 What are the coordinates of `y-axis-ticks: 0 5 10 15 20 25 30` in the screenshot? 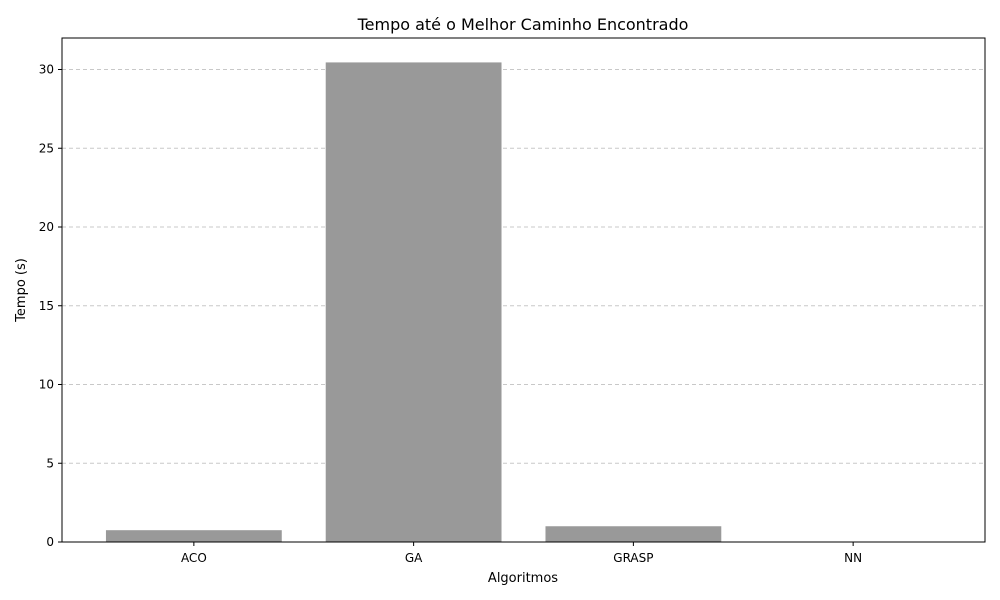 It's located at (50, 306).